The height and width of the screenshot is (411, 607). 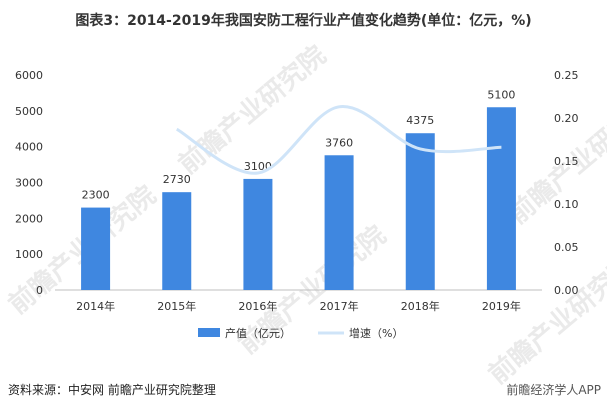 I want to click on x-tick-label: 2015年, so click(x=176, y=306).